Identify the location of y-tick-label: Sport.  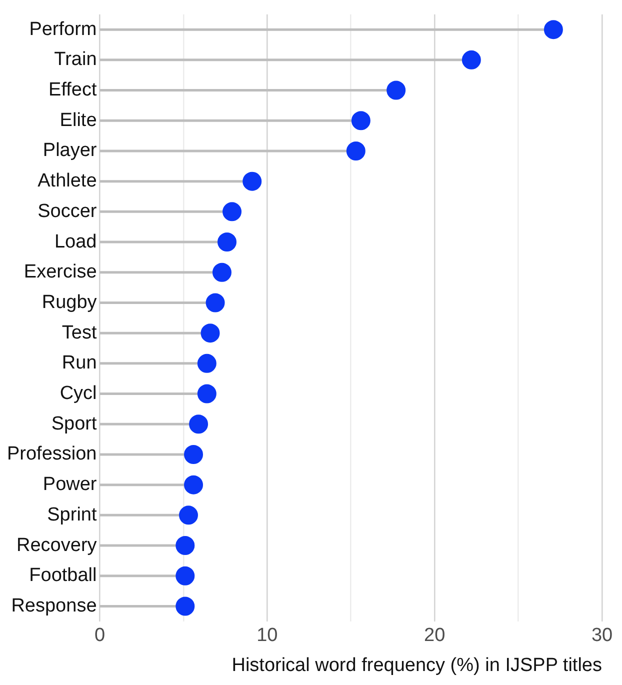
(74, 423).